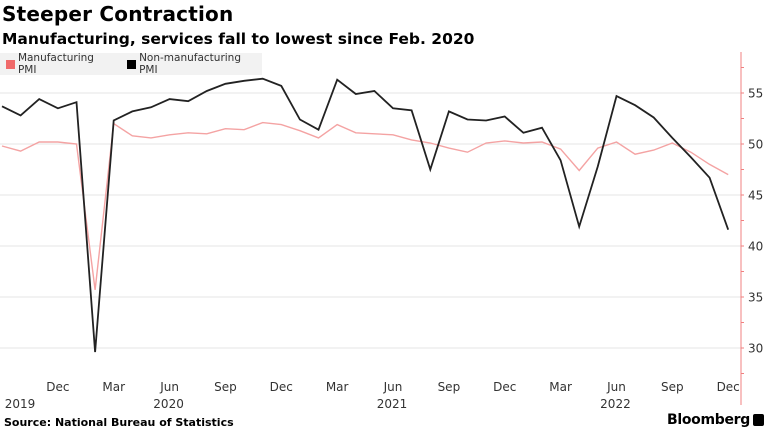  Describe the element at coordinates (755, 94) in the screenshot. I see `y-tick-label: 55` at that location.